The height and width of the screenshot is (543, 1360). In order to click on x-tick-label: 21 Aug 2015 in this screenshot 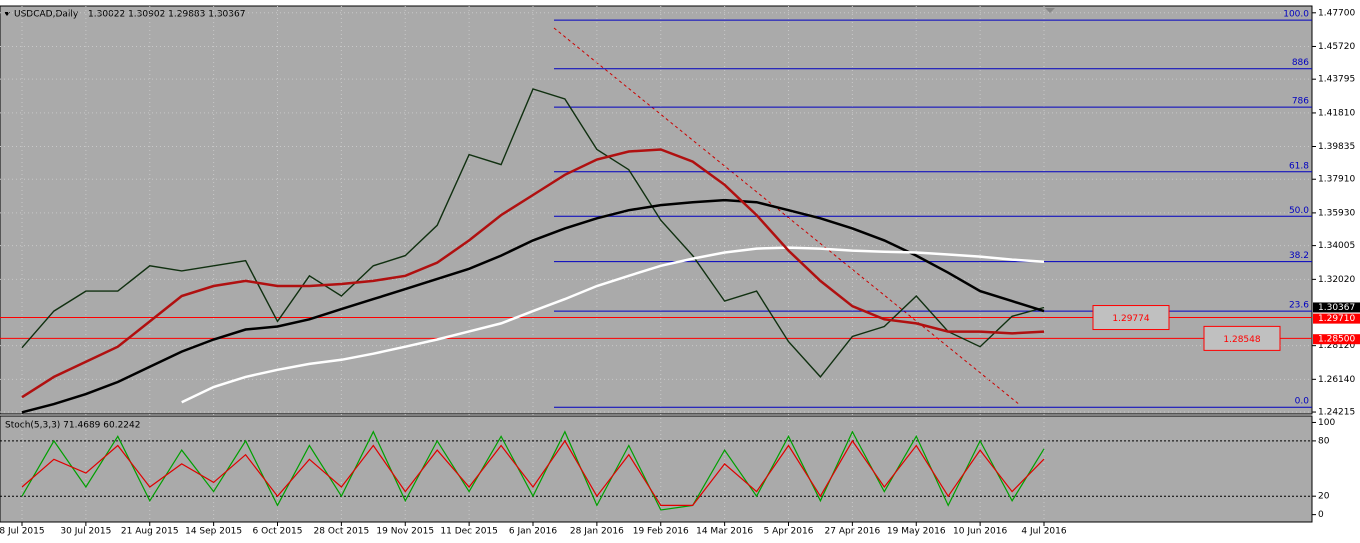, I will do `click(150, 532)`.